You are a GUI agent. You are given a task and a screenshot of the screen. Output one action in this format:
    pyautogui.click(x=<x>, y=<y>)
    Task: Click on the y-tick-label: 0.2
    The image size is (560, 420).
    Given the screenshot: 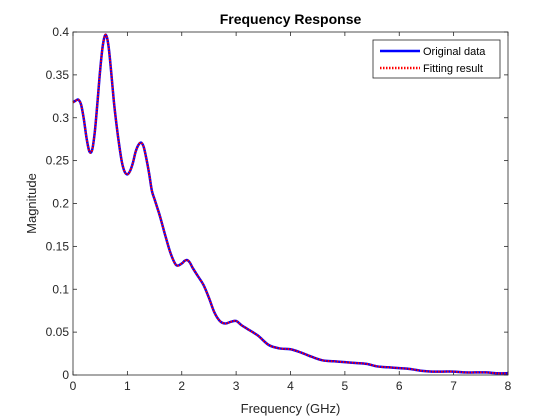 What is the action you would take?
    pyautogui.click(x=60, y=204)
    